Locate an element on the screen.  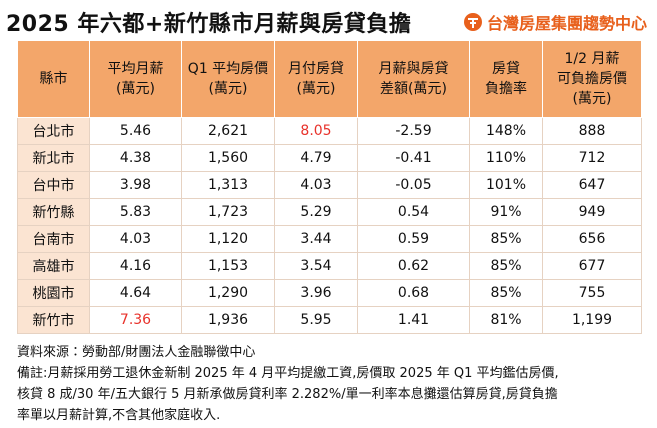
city-cell: 台南市 is located at coordinates (53, 239).